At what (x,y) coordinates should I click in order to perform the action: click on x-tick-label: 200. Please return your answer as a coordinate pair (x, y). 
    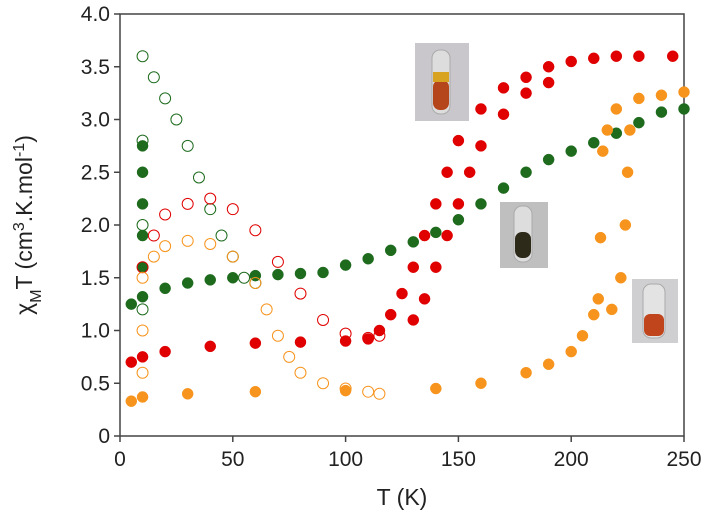
    Looking at the image, I should click on (571, 459).